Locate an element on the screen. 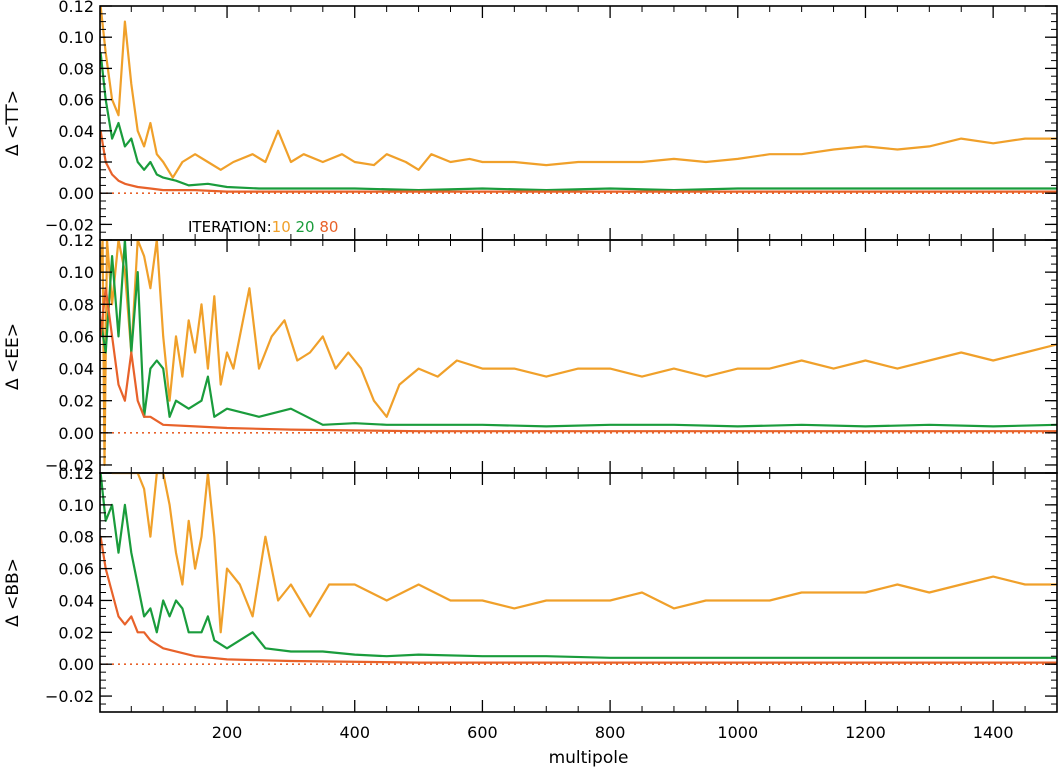  x-tick-label: 1400 is located at coordinates (993, 732).